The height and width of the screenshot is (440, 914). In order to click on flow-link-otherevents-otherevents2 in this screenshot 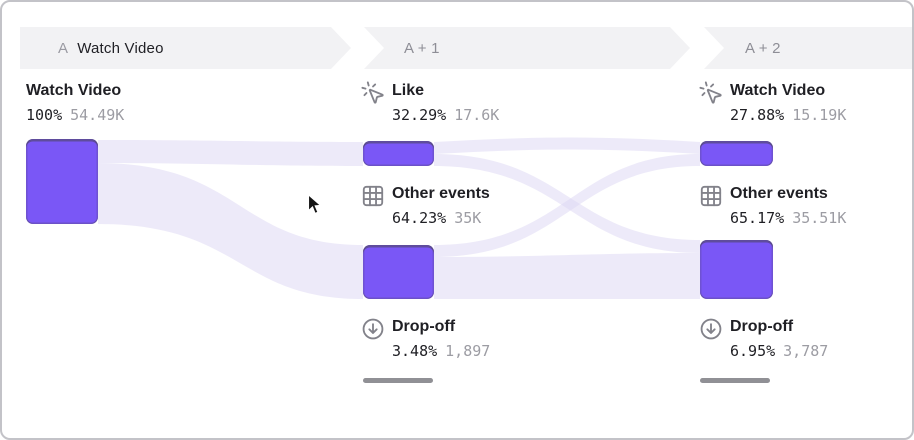, I will do `click(567, 276)`.